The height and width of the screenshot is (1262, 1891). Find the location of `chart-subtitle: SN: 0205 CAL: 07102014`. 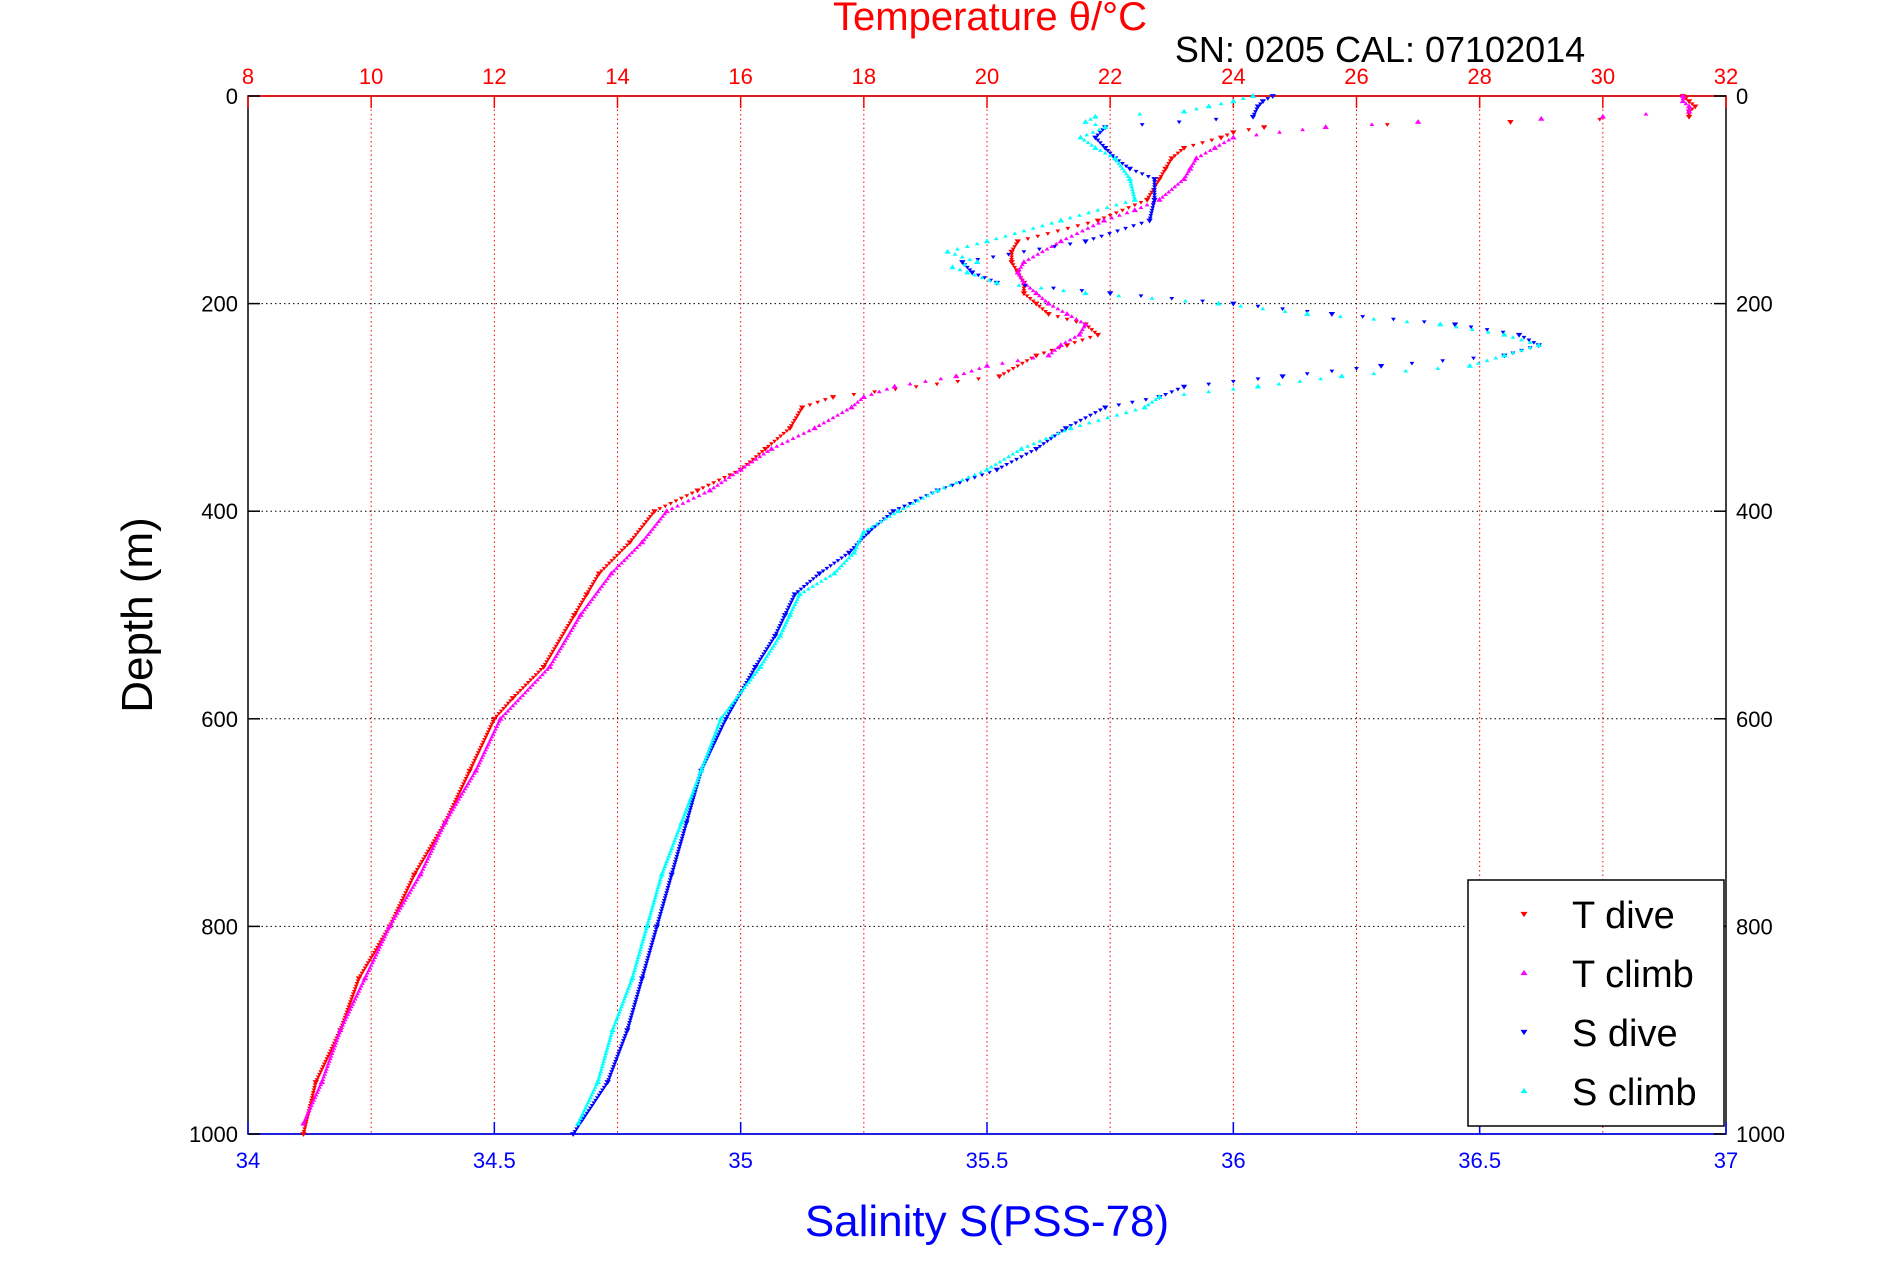

chart-subtitle: SN: 0205 CAL: 07102014 is located at coordinates (1380, 49).